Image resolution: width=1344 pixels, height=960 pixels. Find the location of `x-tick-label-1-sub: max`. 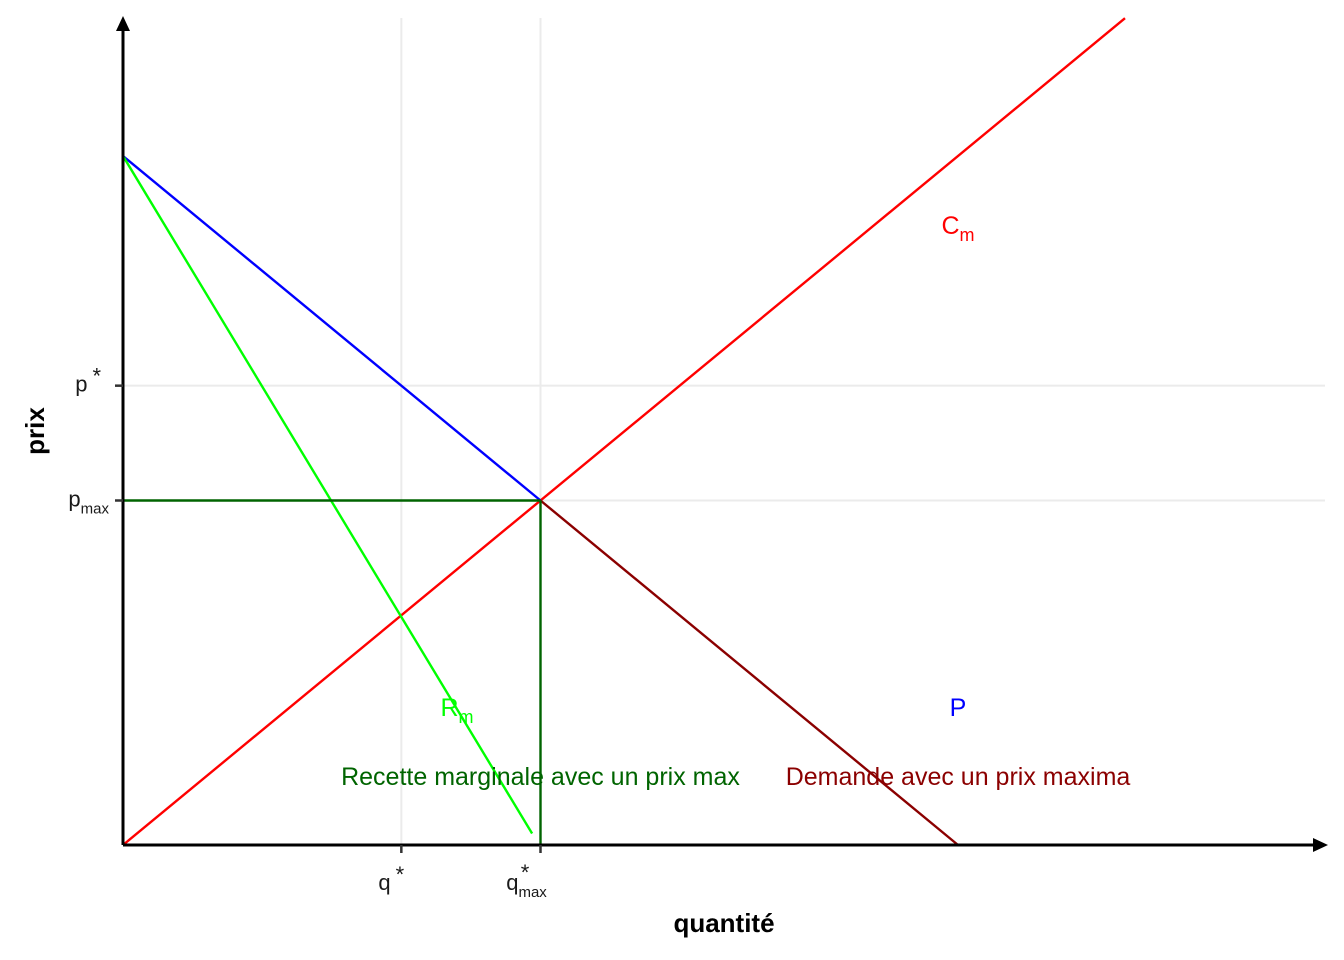

x-tick-label-1-sub: max is located at coordinates (532, 892).